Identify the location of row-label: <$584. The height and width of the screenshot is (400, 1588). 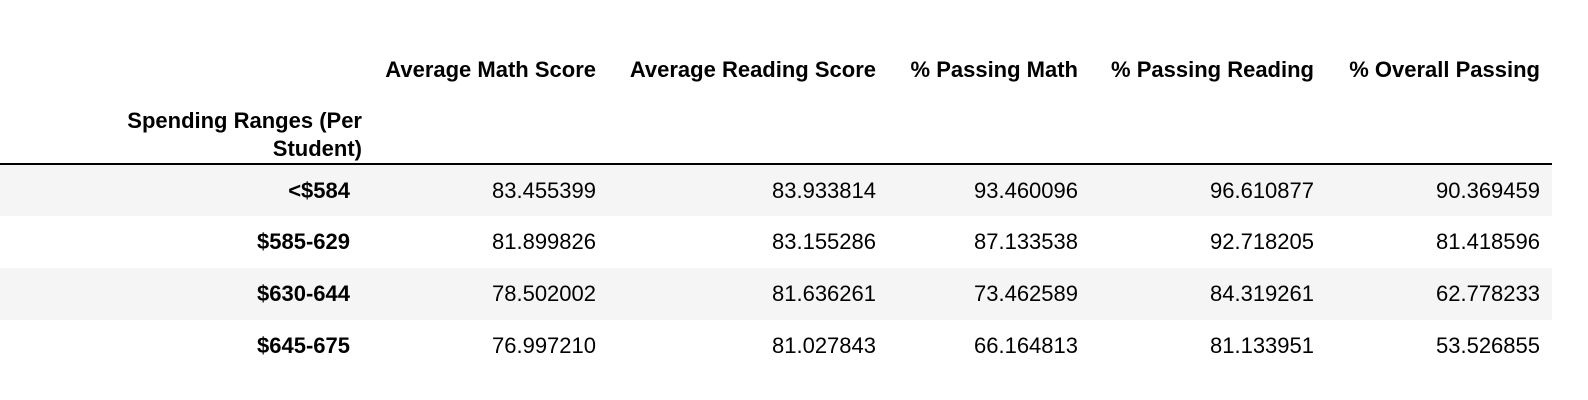
(319, 190).